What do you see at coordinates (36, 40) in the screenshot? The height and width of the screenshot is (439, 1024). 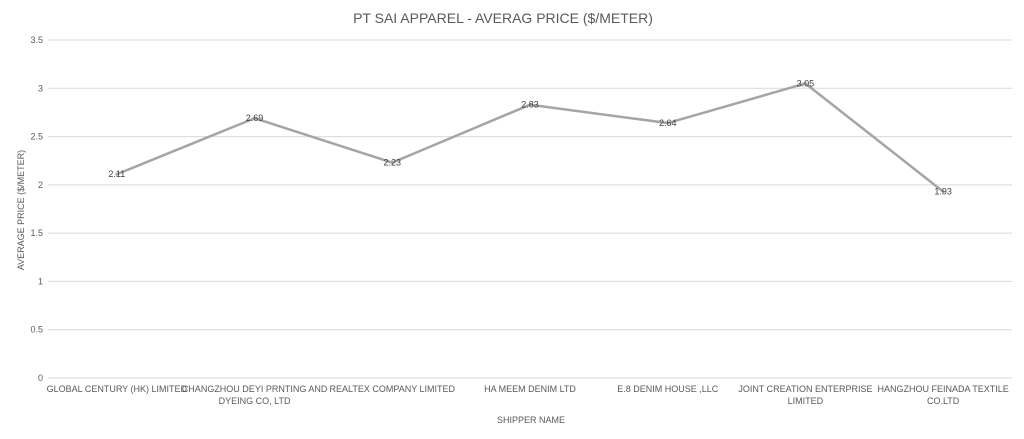 I see `y-tick-label: 3.5` at bounding box center [36, 40].